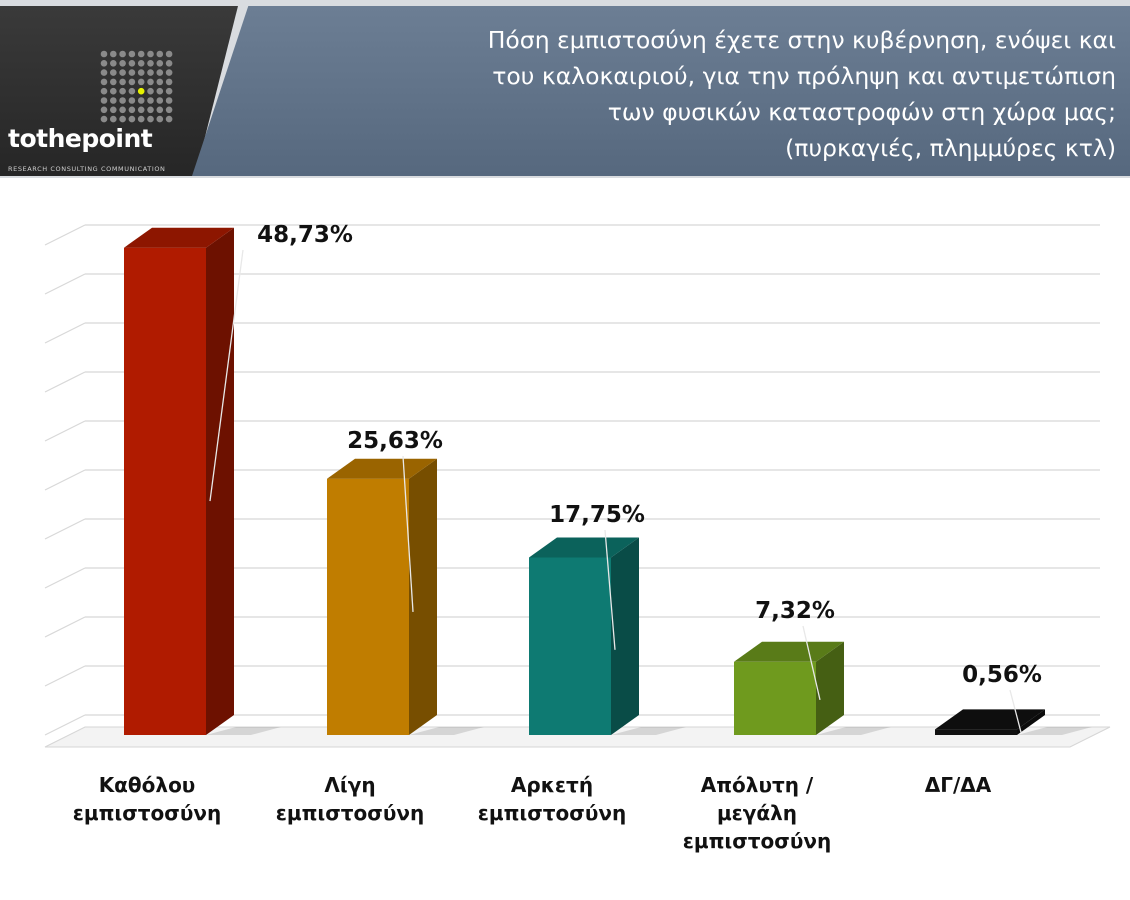 This screenshot has height=900, width=1130. Describe the element at coordinates (552, 799) in the screenshot. I see `category-label: Αρκετή εμπιστοσύνη` at that location.